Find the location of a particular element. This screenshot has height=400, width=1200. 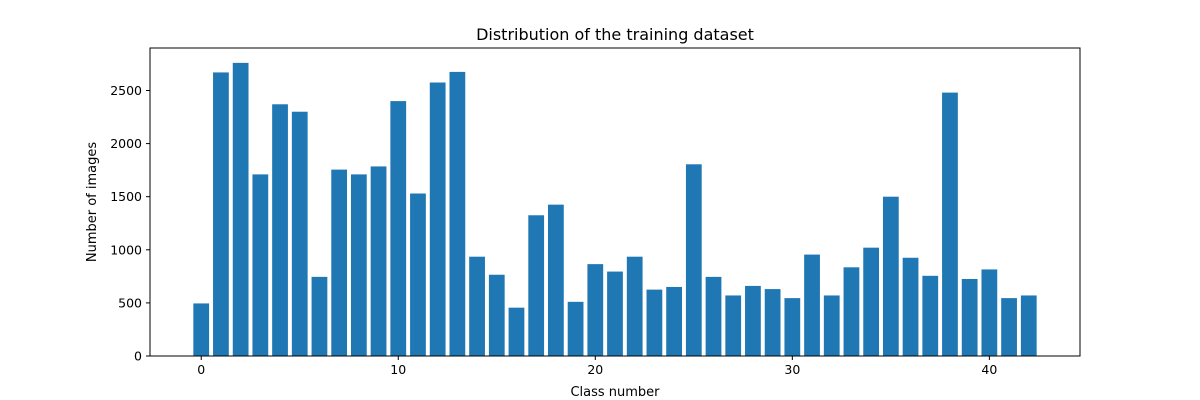

y-tick-label: 1000 is located at coordinates (126, 249).